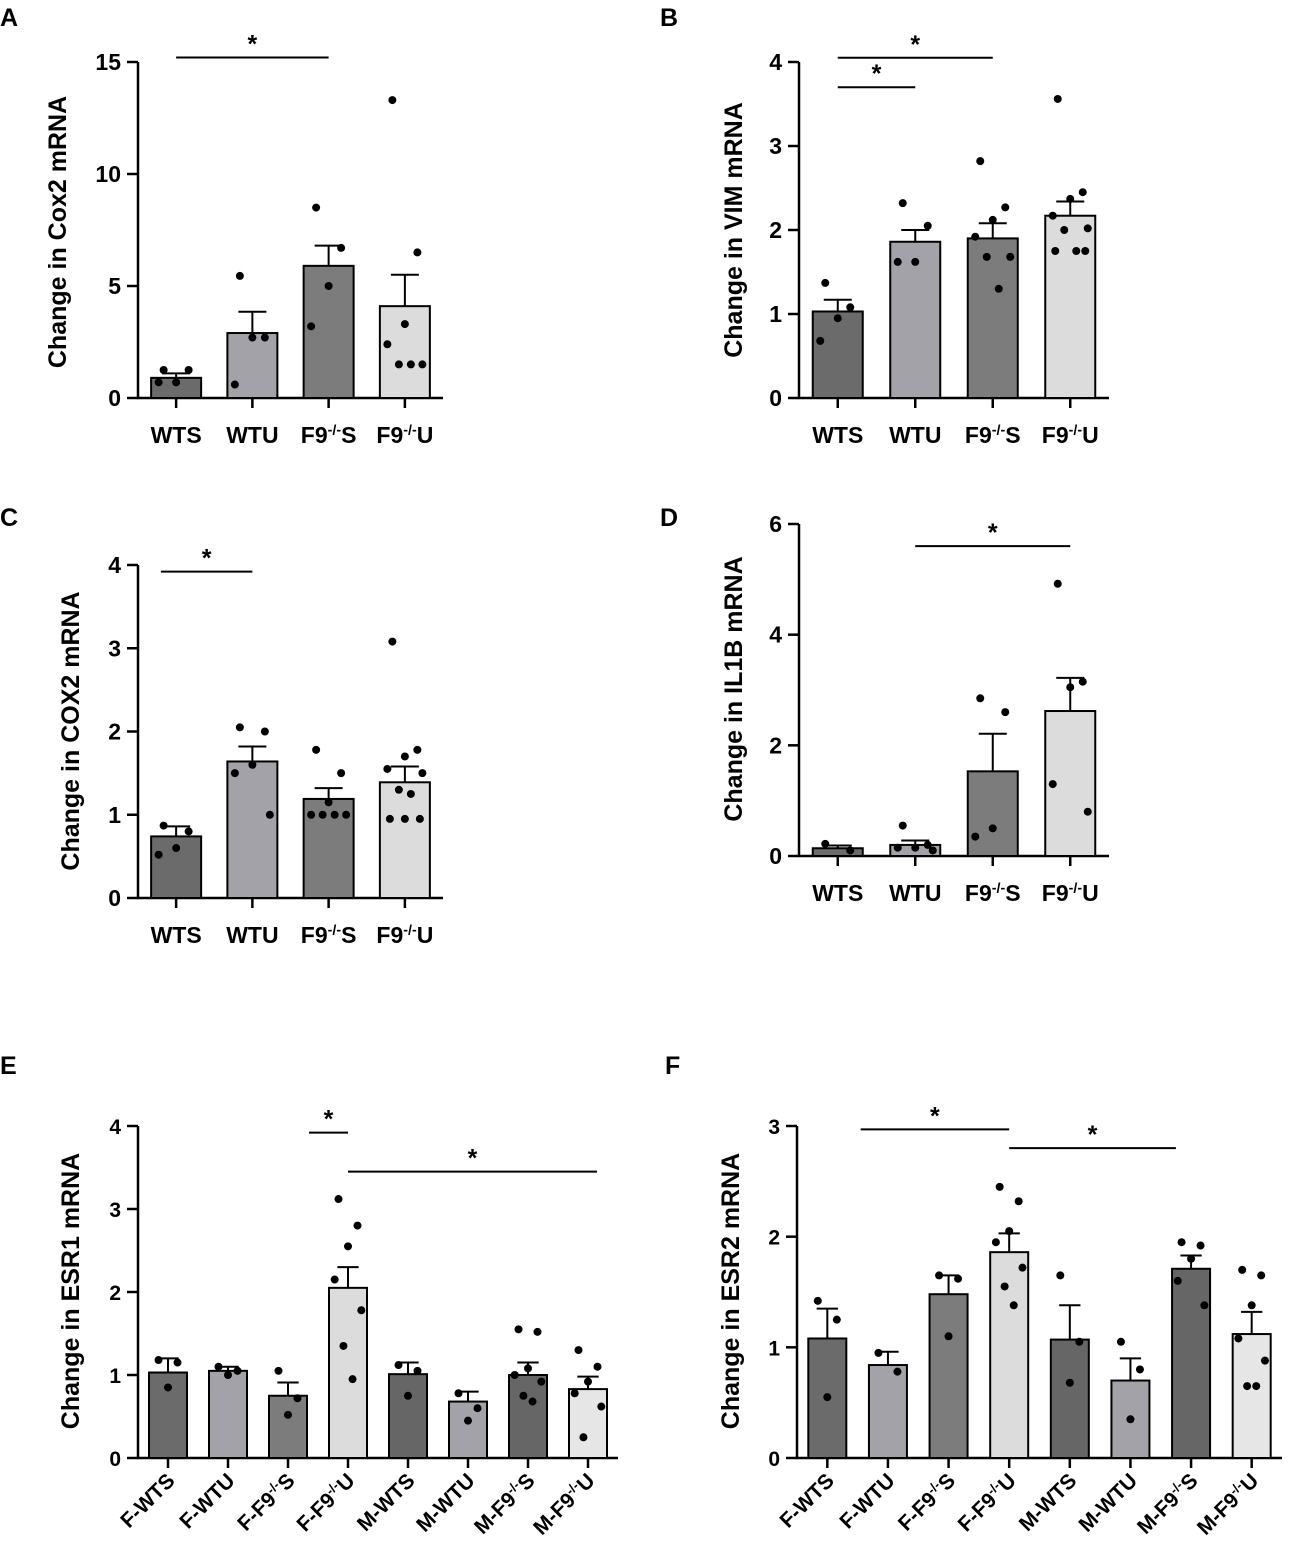  What do you see at coordinates (775, 314) in the screenshot?
I see `y-tick-label: 1` at bounding box center [775, 314].